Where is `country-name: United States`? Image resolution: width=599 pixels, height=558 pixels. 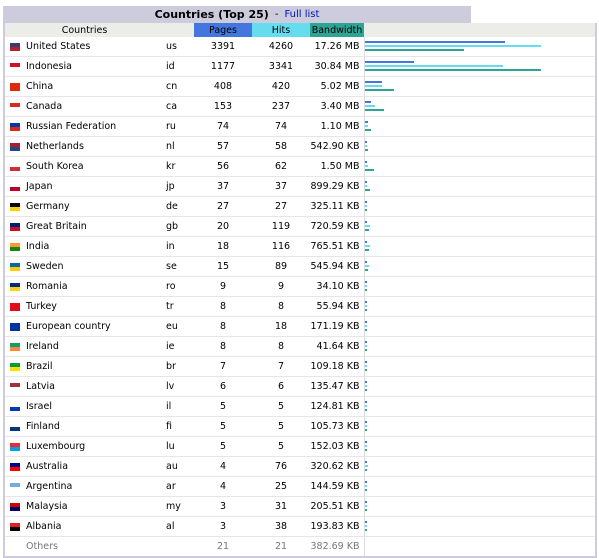
country-name: United States is located at coordinates (94, 47).